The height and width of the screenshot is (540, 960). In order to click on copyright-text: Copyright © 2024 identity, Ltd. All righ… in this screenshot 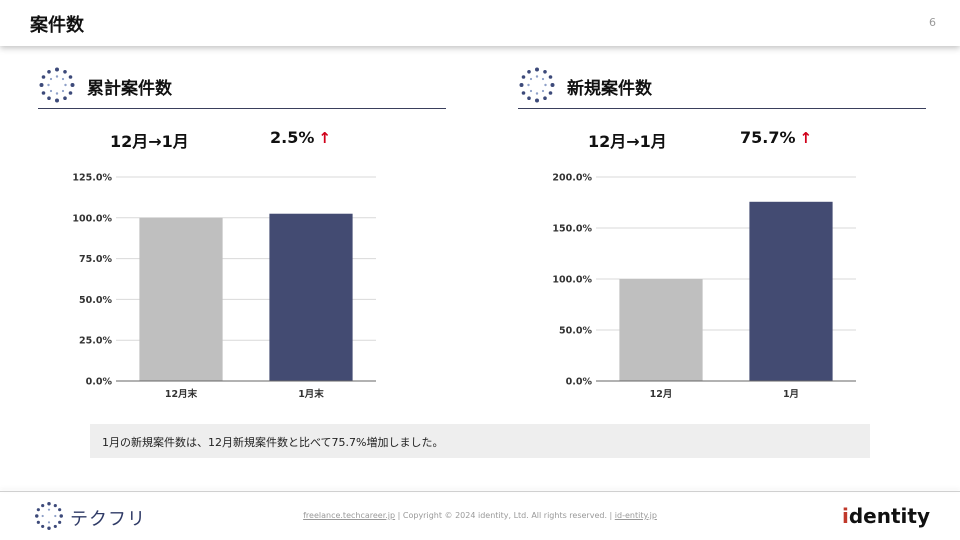, I will do `click(504, 515)`.